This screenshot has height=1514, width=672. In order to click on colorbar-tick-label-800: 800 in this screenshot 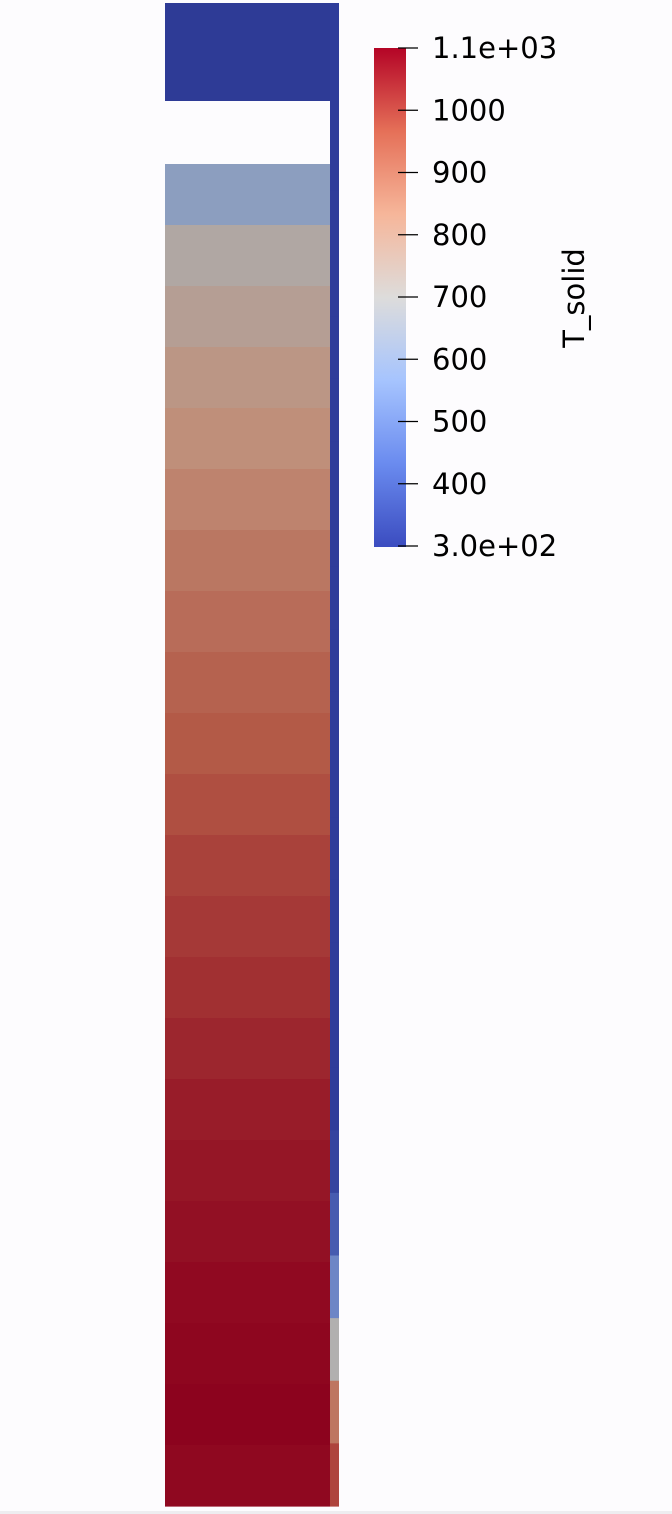, I will do `click(459, 235)`.